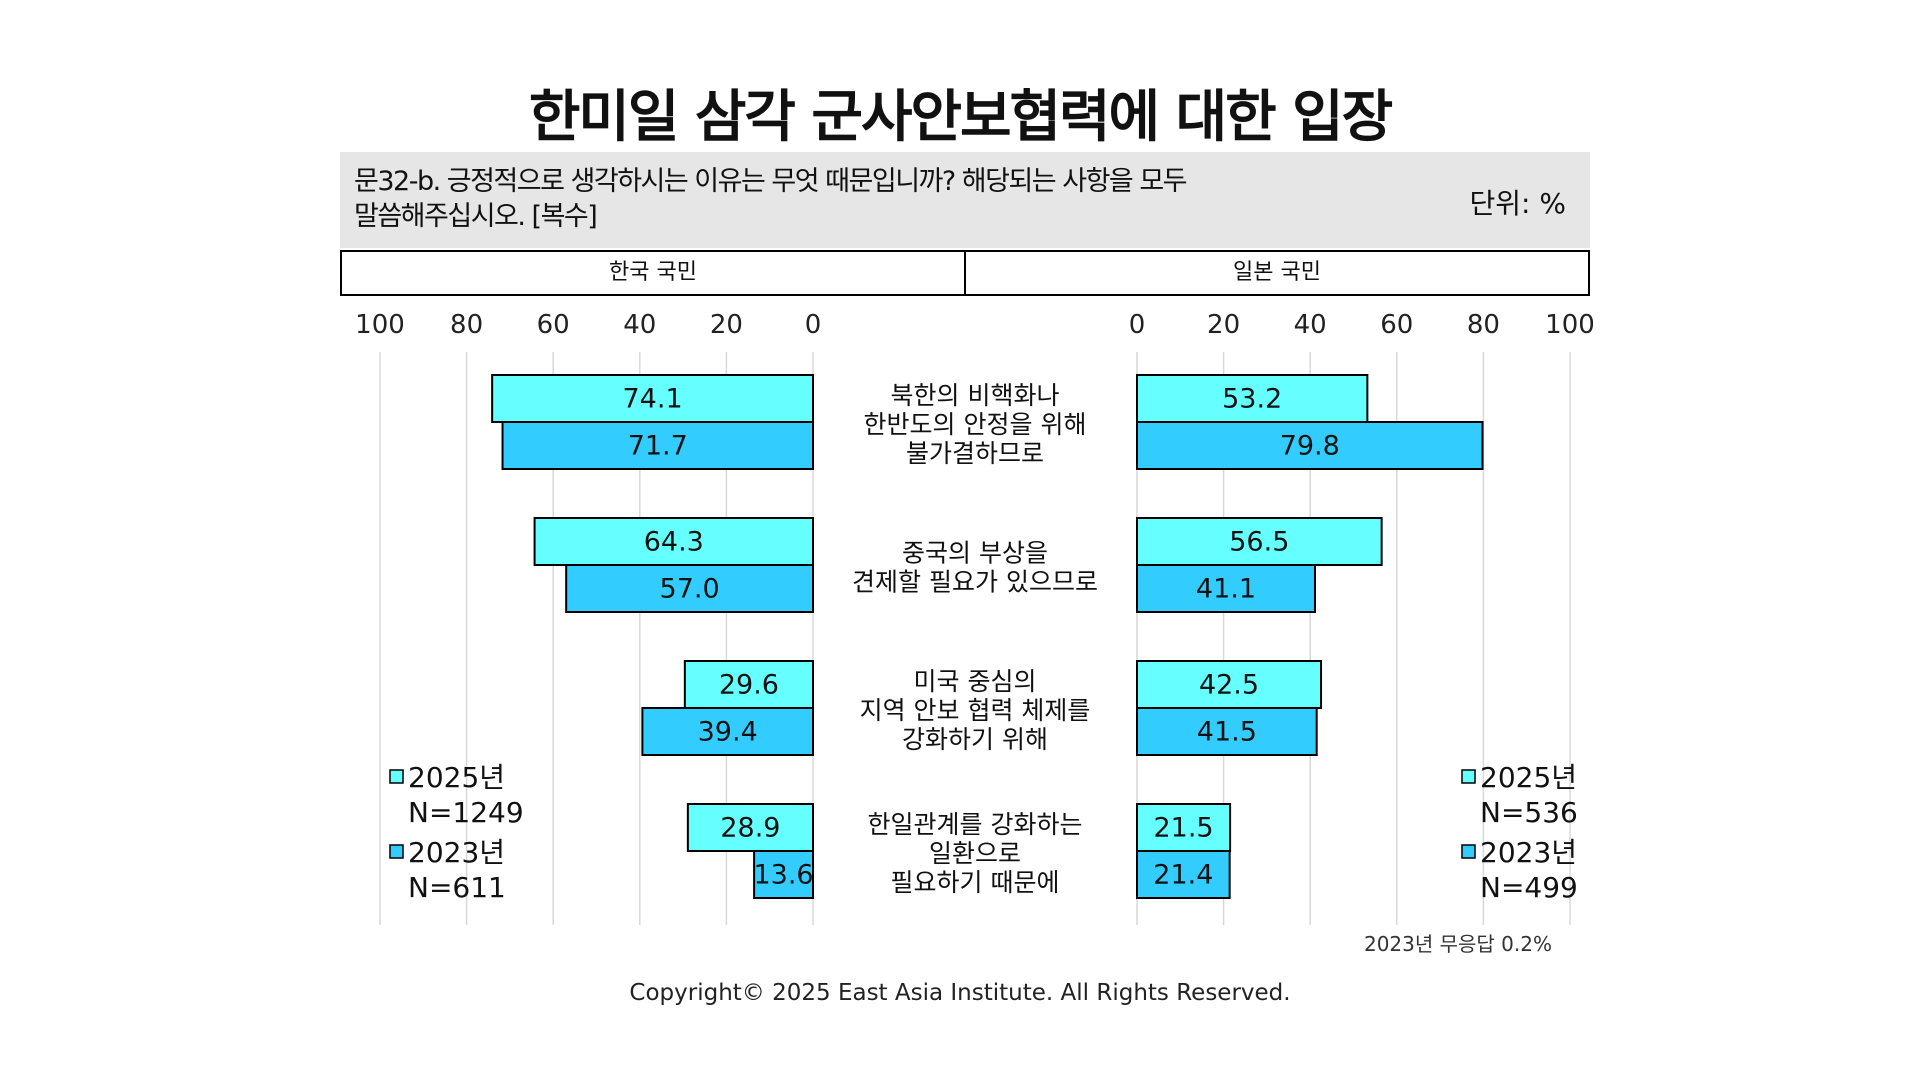 This screenshot has height=1080, width=1920. I want to click on bar-korea-2023년-2, so click(728, 731).